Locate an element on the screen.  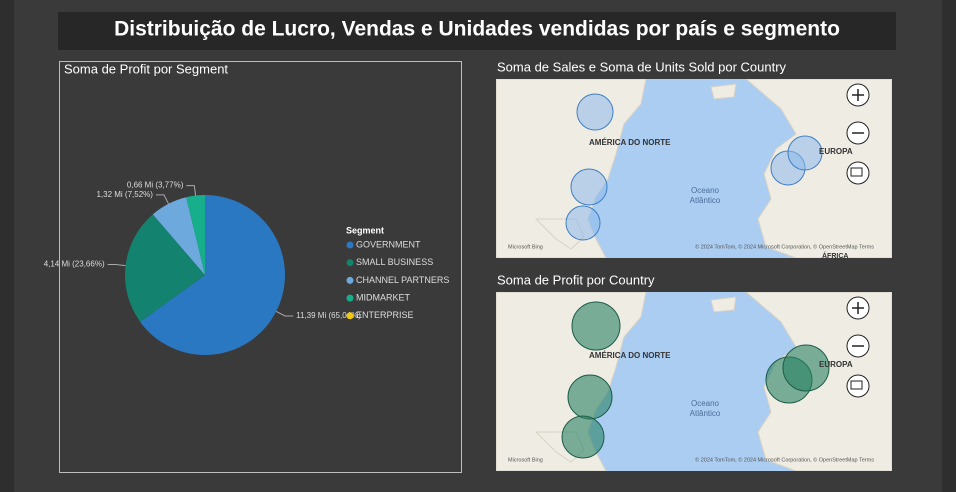
map-label: ÁFRICA is located at coordinates (835, 255).